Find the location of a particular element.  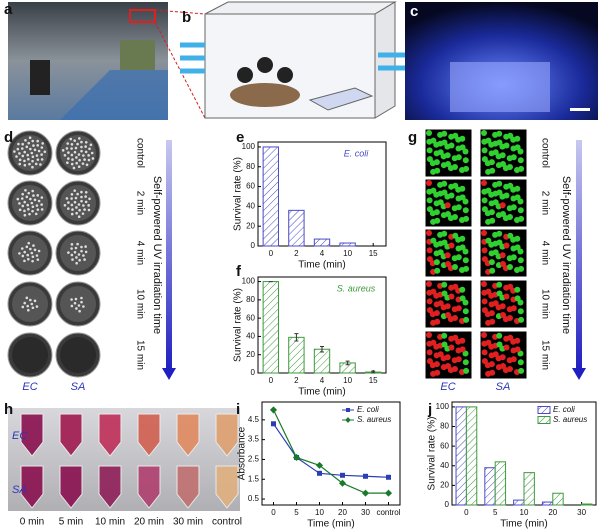

bar is located at coordinates (270, 196).